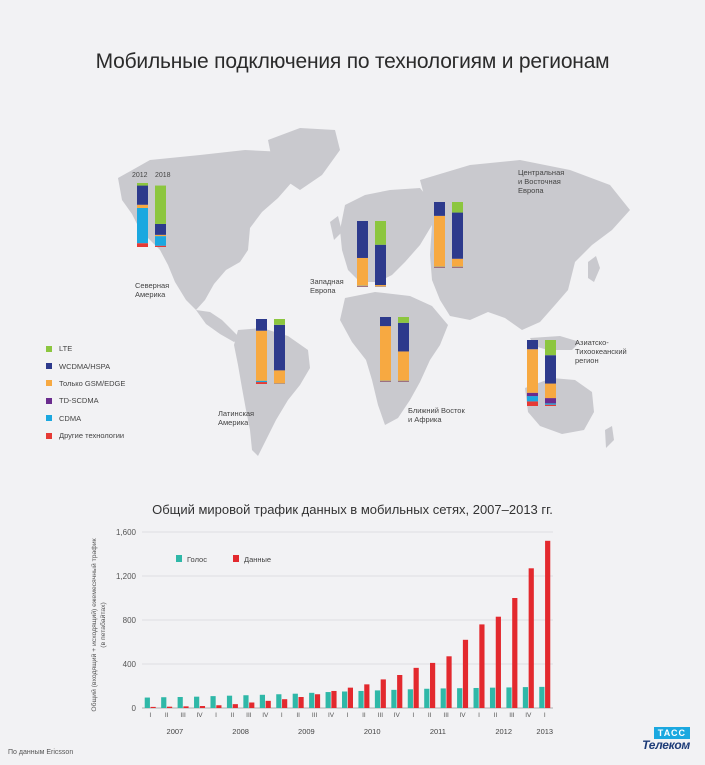 This screenshot has height=765, width=705. What do you see at coordinates (126, 532) in the screenshot?
I see `y-tick-label: 1,600` at bounding box center [126, 532].